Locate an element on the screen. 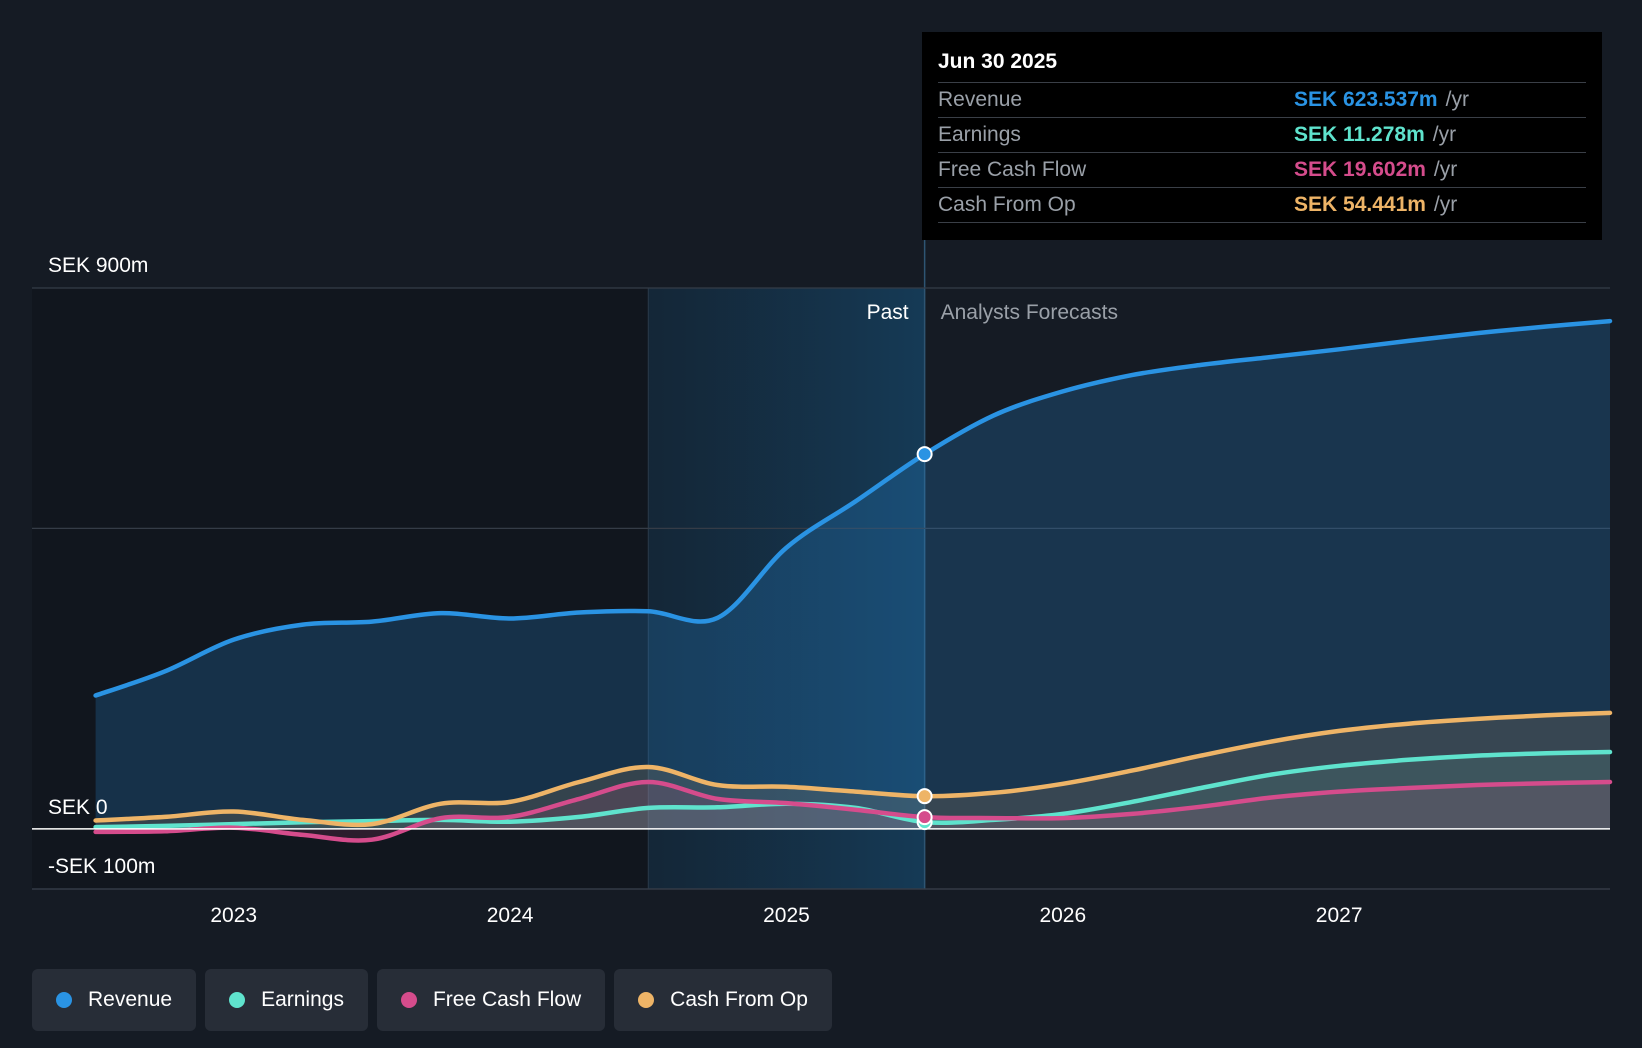 Image resolution: width=1642 pixels, height=1048 pixels. revenue-marker is located at coordinates (924, 454).